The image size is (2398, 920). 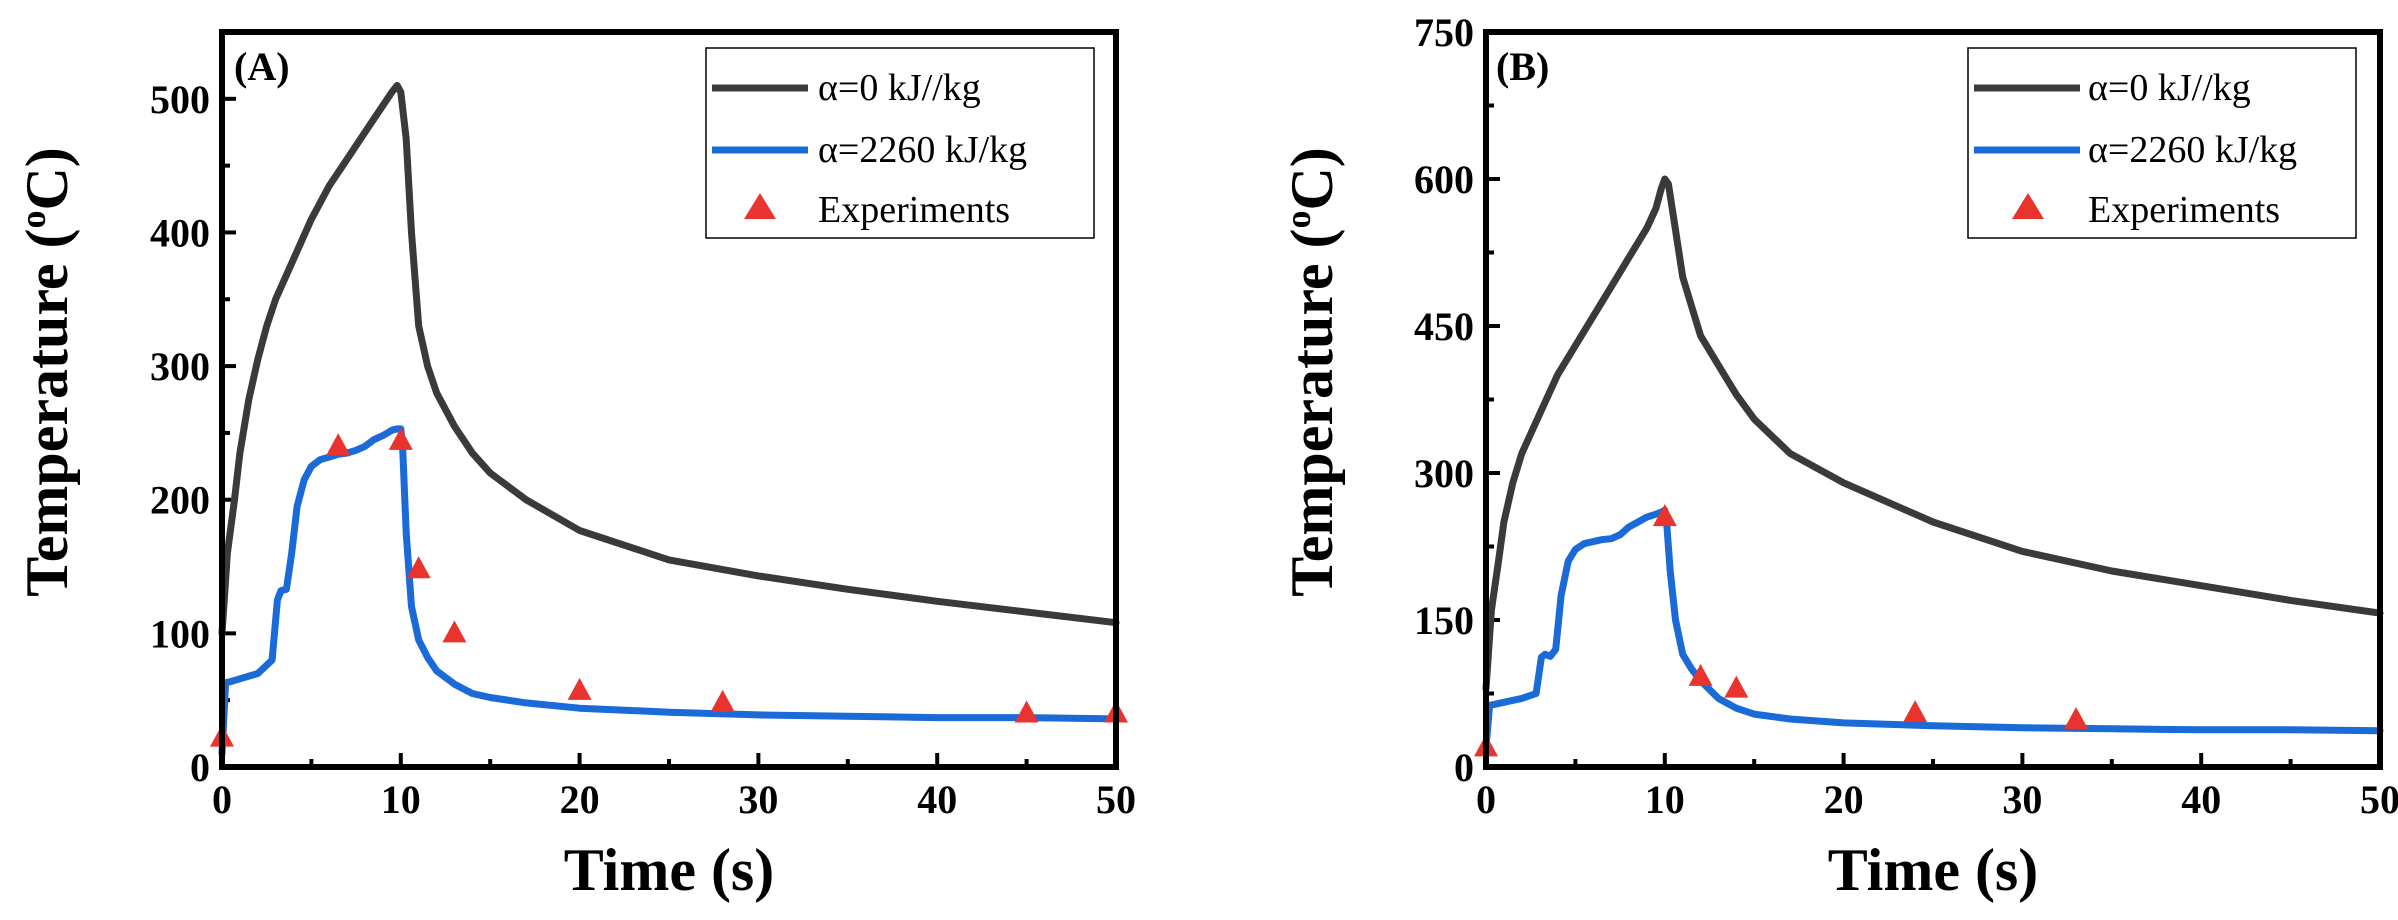 I want to click on y-ticks-b: 0 150 300 450 600 750, so click(x=1457, y=400).